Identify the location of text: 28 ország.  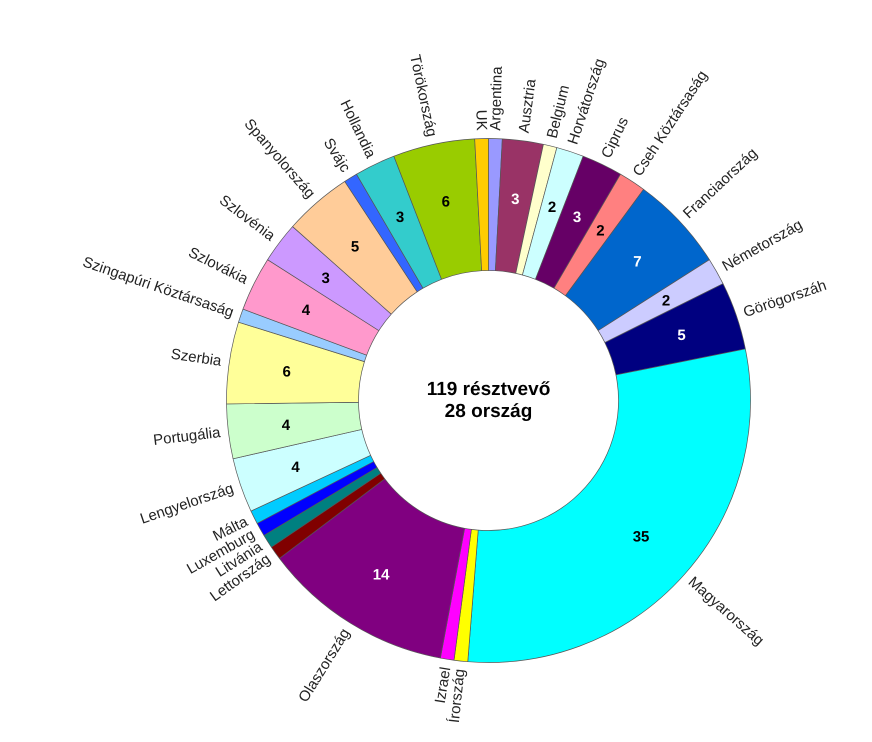
(488, 411).